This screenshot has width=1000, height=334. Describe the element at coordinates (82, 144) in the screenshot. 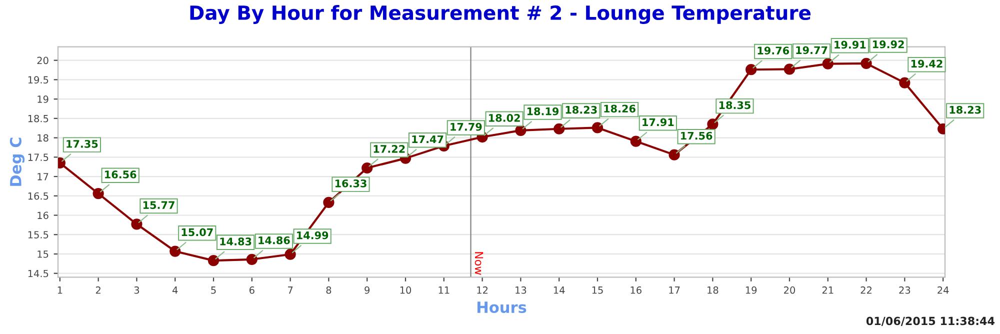

I see `data-label: 17.35` at that location.